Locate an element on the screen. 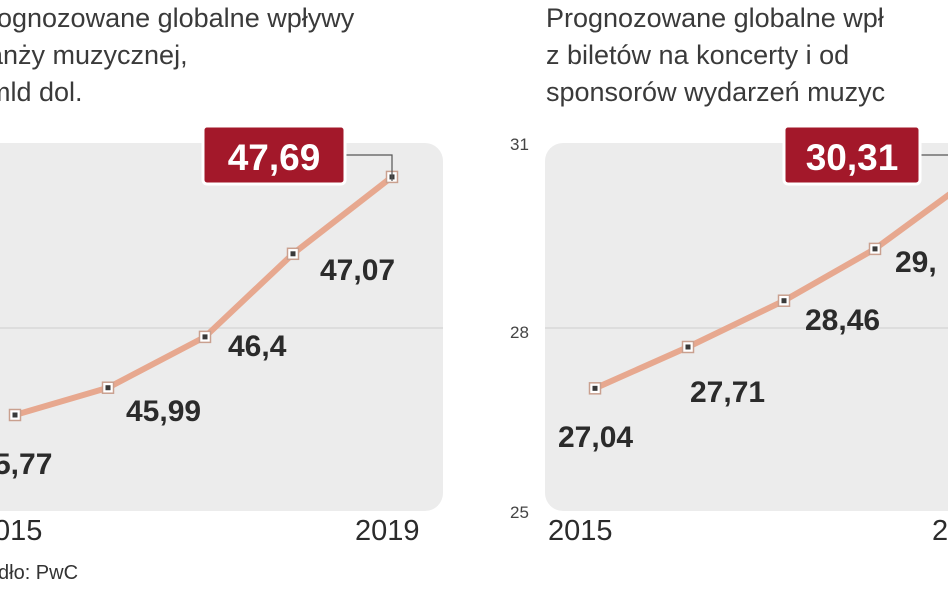  highlight-leader-line is located at coordinates (369, 167).